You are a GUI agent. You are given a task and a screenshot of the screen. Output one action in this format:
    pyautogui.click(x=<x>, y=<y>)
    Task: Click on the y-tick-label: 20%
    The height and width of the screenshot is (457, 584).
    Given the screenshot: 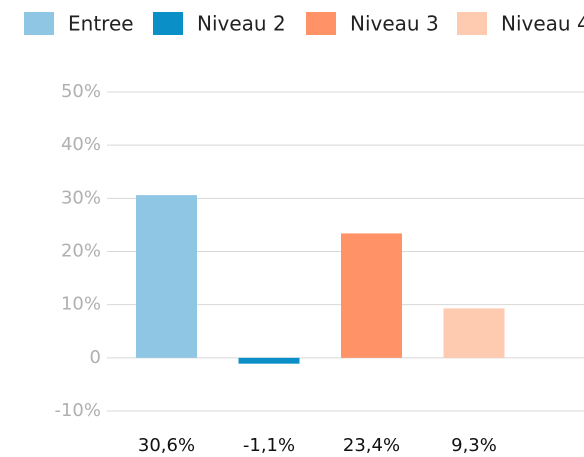 What is the action you would take?
    pyautogui.click(x=81, y=251)
    